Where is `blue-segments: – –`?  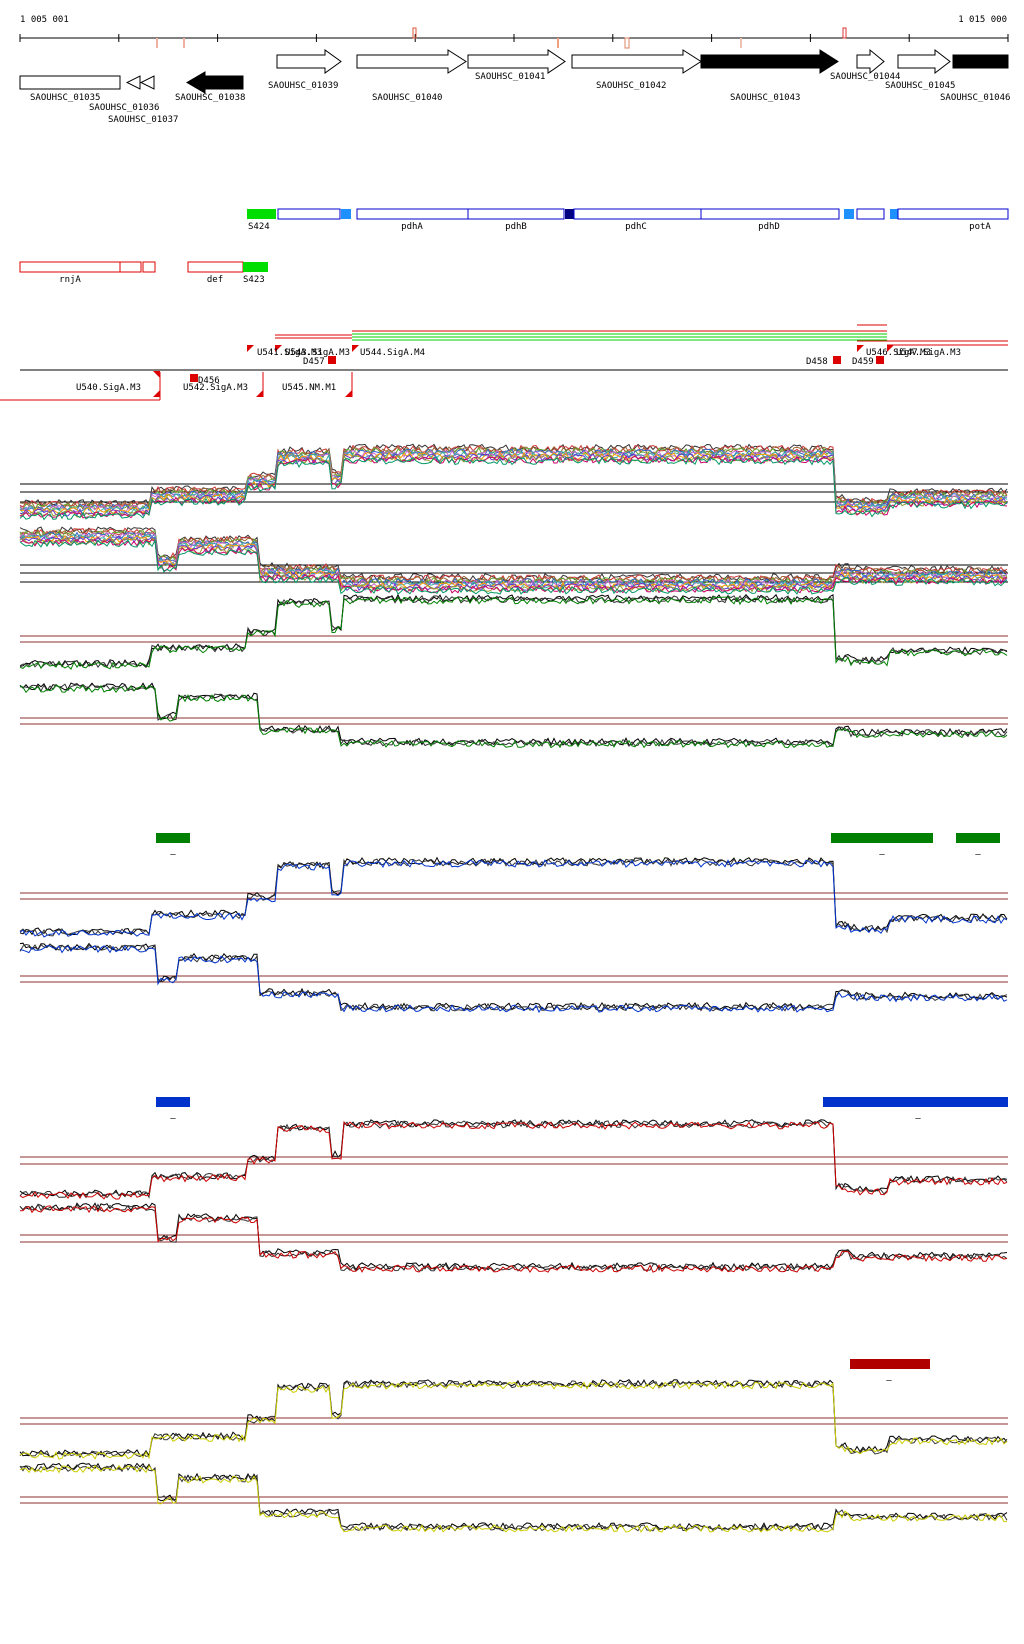
blue-segments: – – is located at coordinates (582, 1110).